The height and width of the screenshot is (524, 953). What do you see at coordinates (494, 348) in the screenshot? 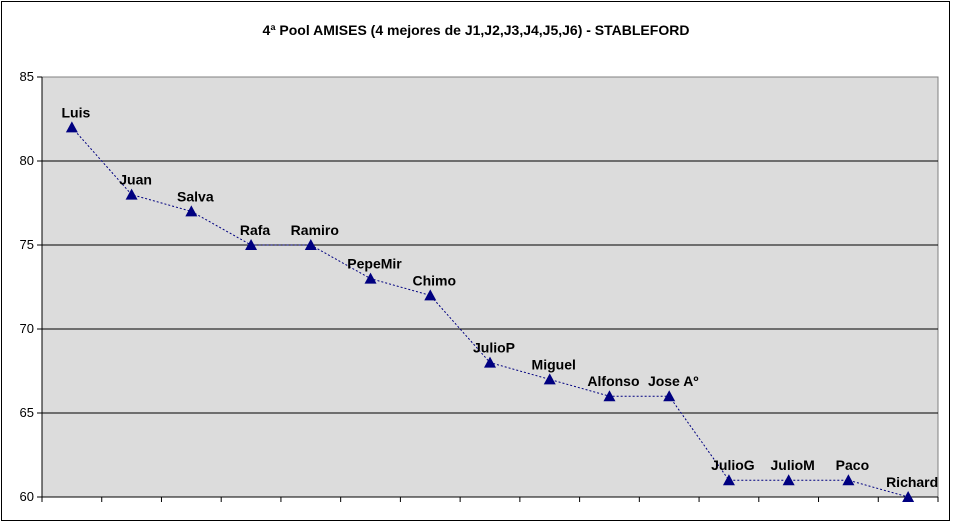
I see `data-point-label: JulioP` at bounding box center [494, 348].